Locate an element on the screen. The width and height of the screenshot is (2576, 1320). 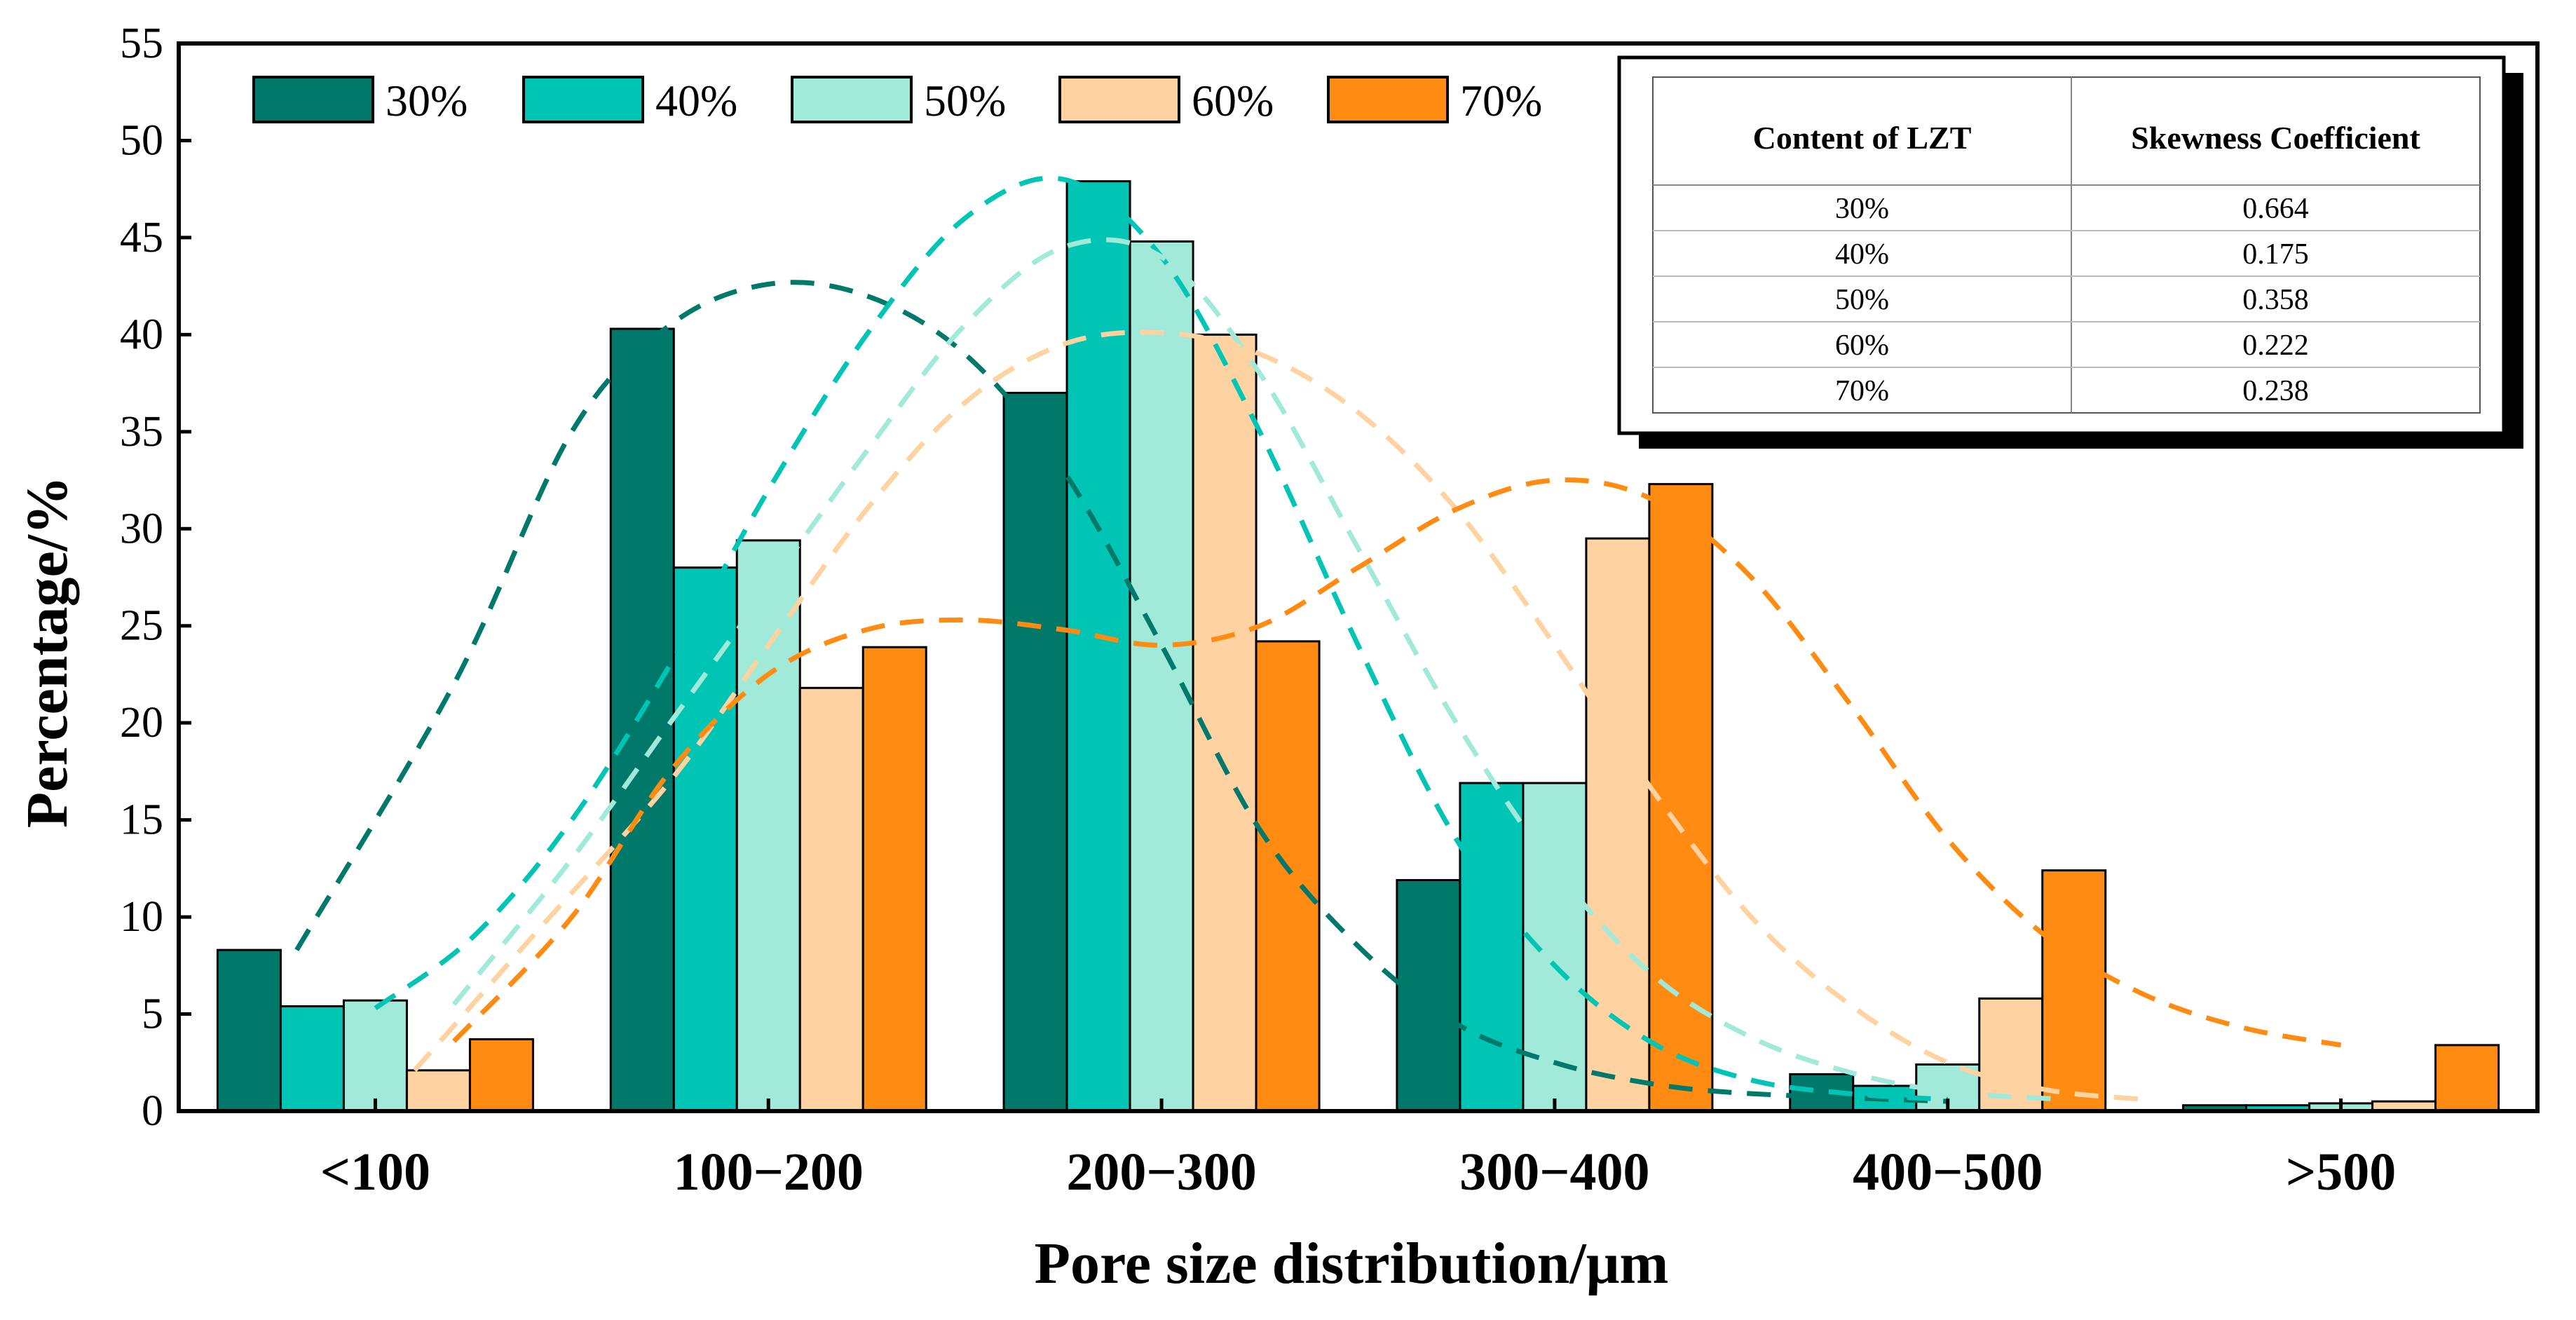
table-frame is located at coordinates (2061, 245).